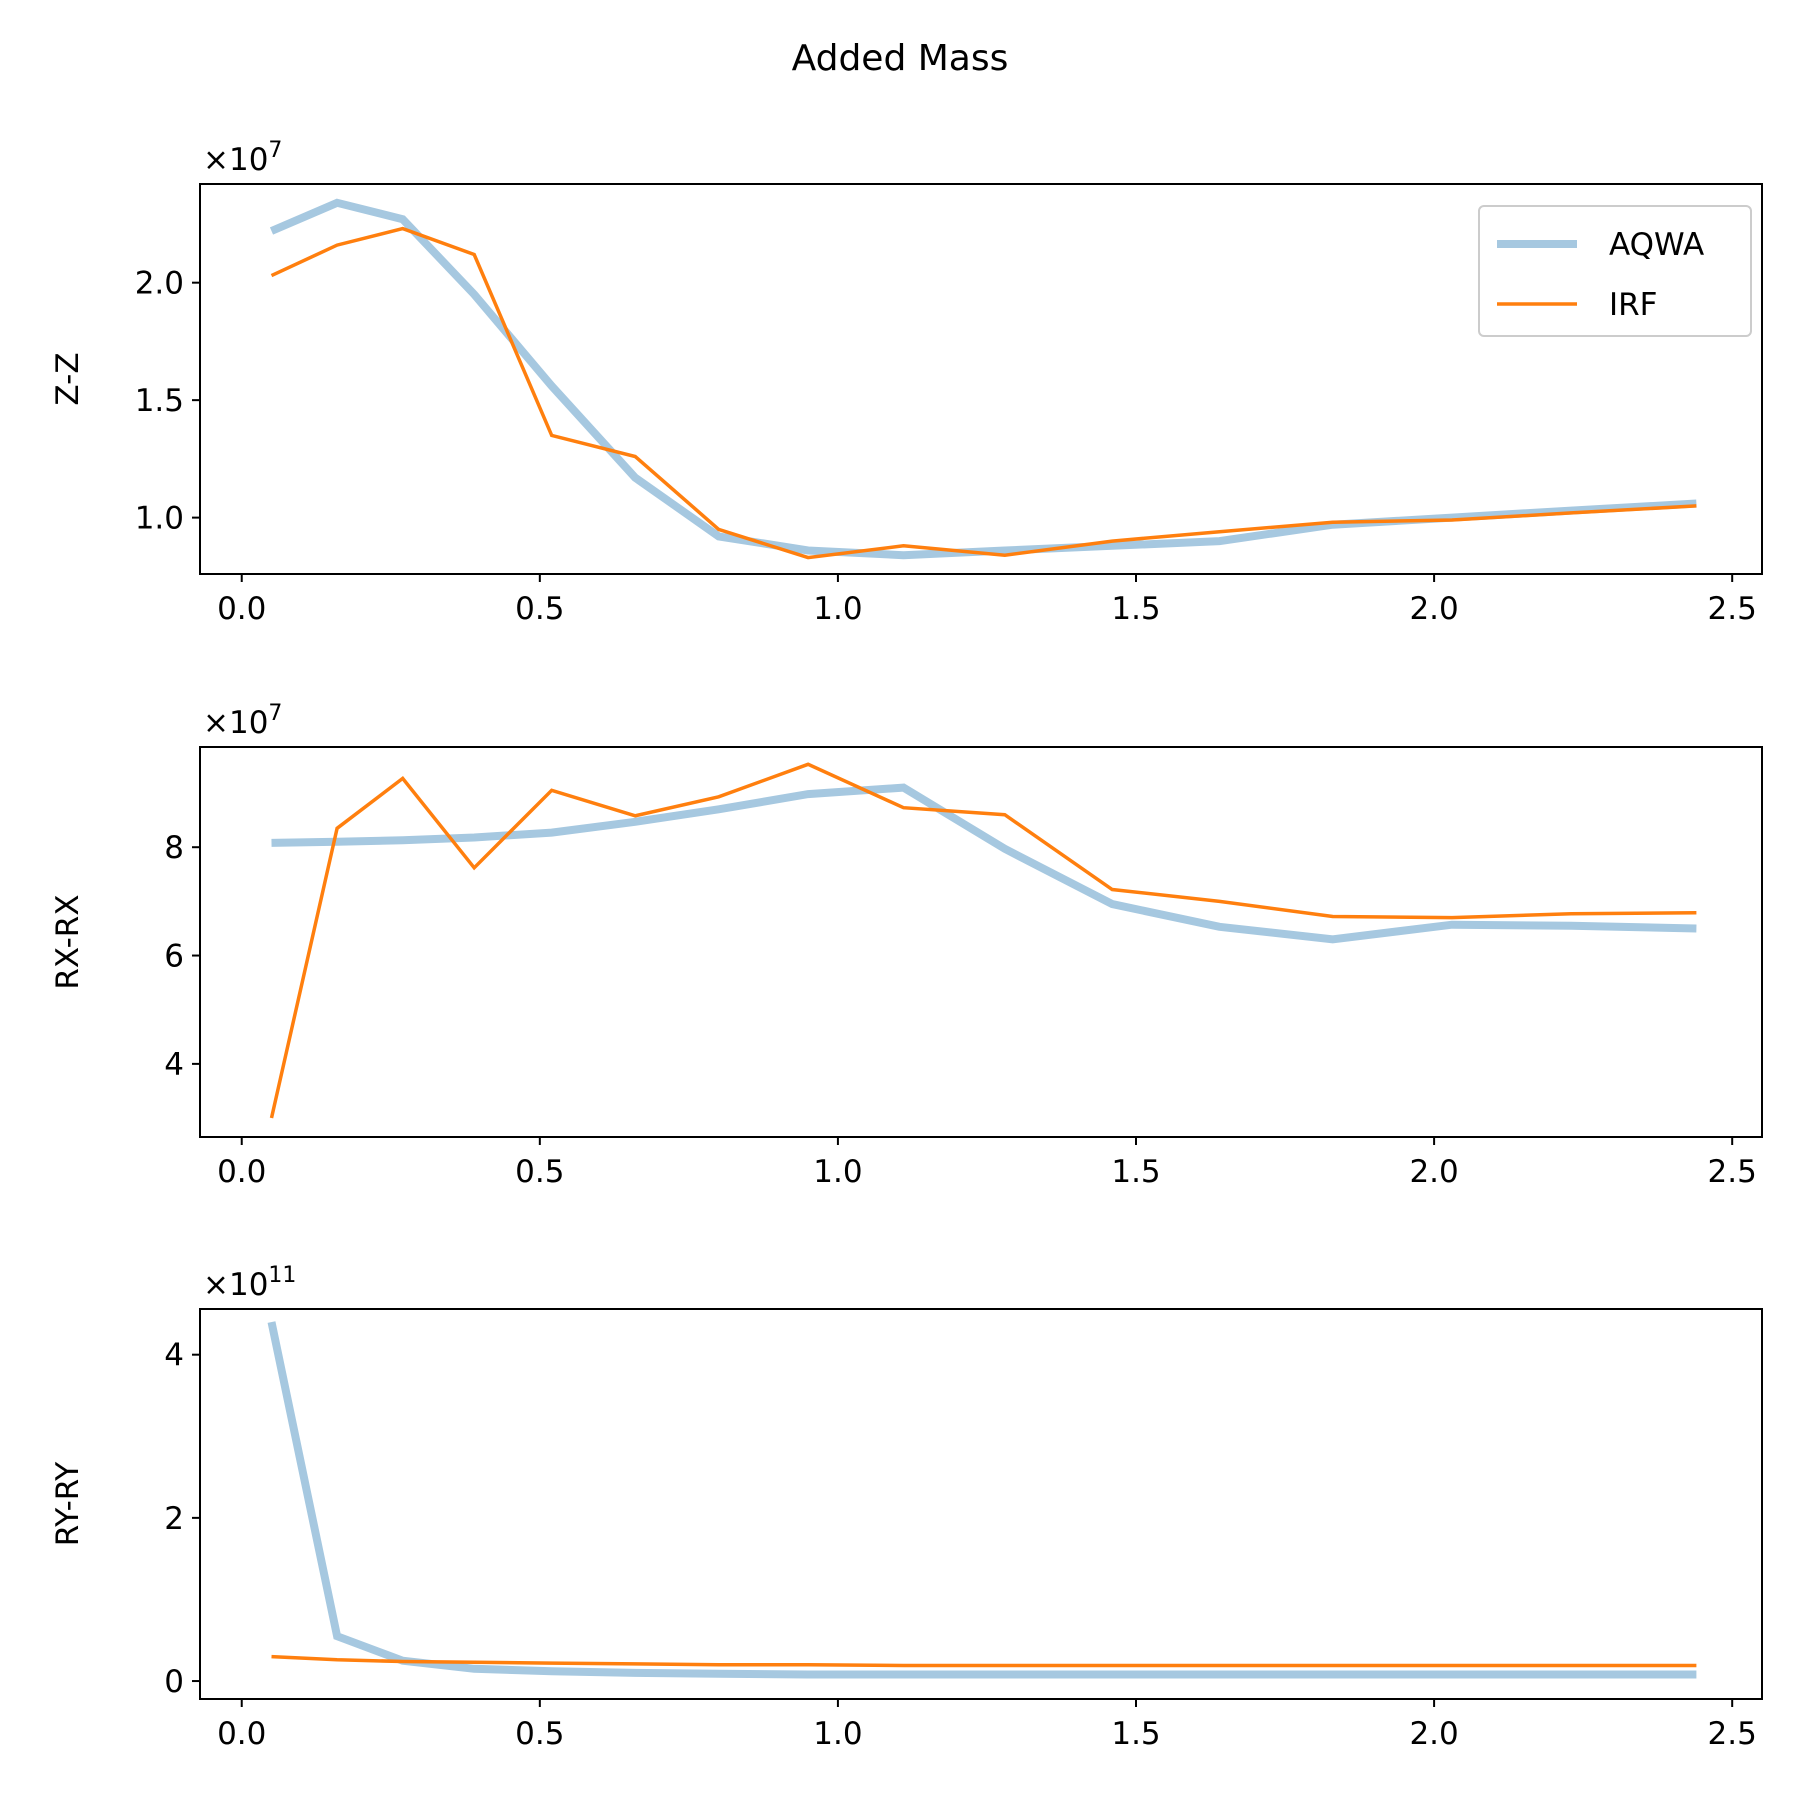  What do you see at coordinates (68, 378) in the screenshot?
I see `y-axis-label: Z-Z` at bounding box center [68, 378].